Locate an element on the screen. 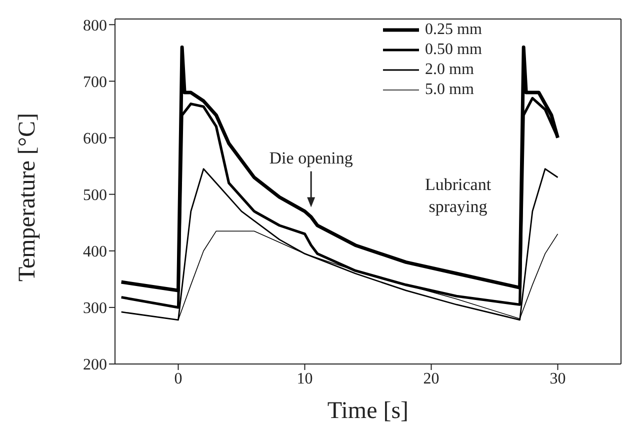  x-tick-label: 10 is located at coordinates (304, 379).